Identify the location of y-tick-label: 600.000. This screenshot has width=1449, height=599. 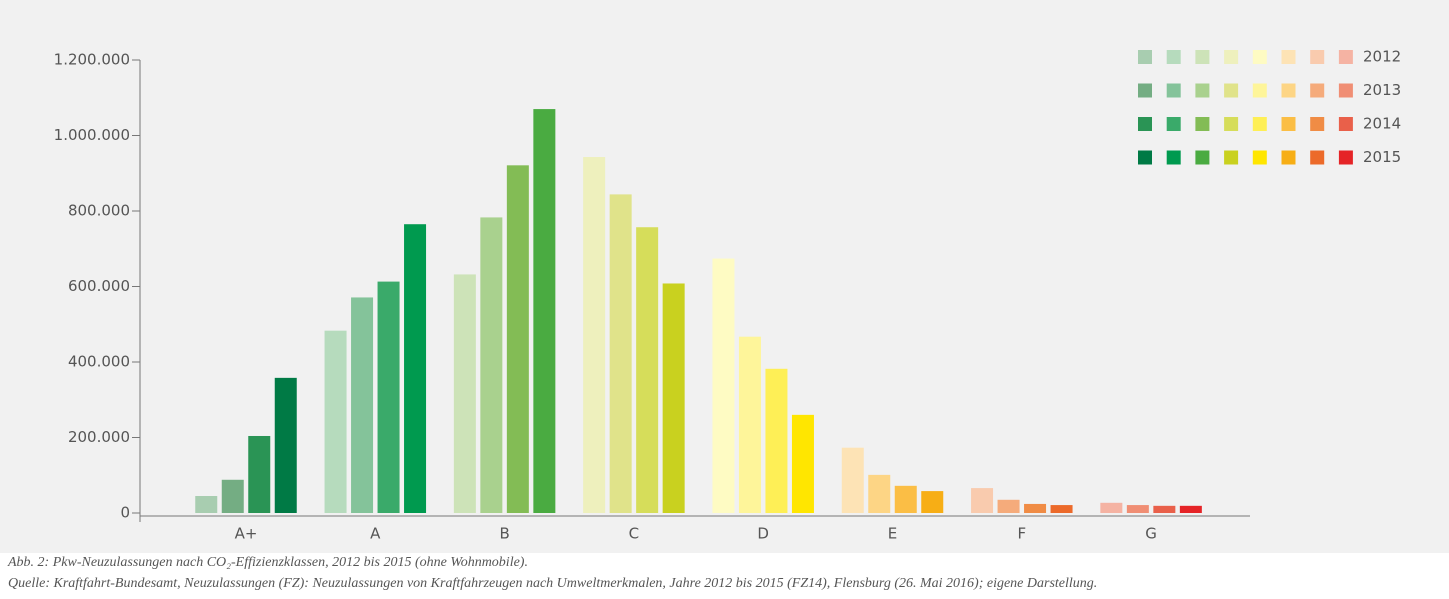
(99, 286).